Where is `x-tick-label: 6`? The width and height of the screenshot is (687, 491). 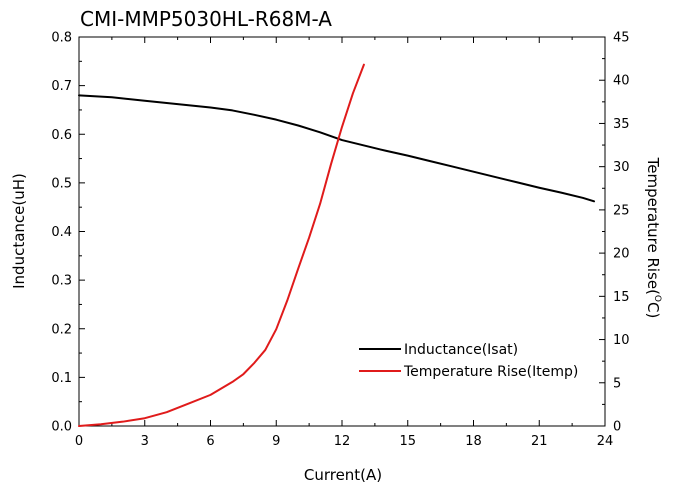
x-tick-label: 6 is located at coordinates (210, 441).